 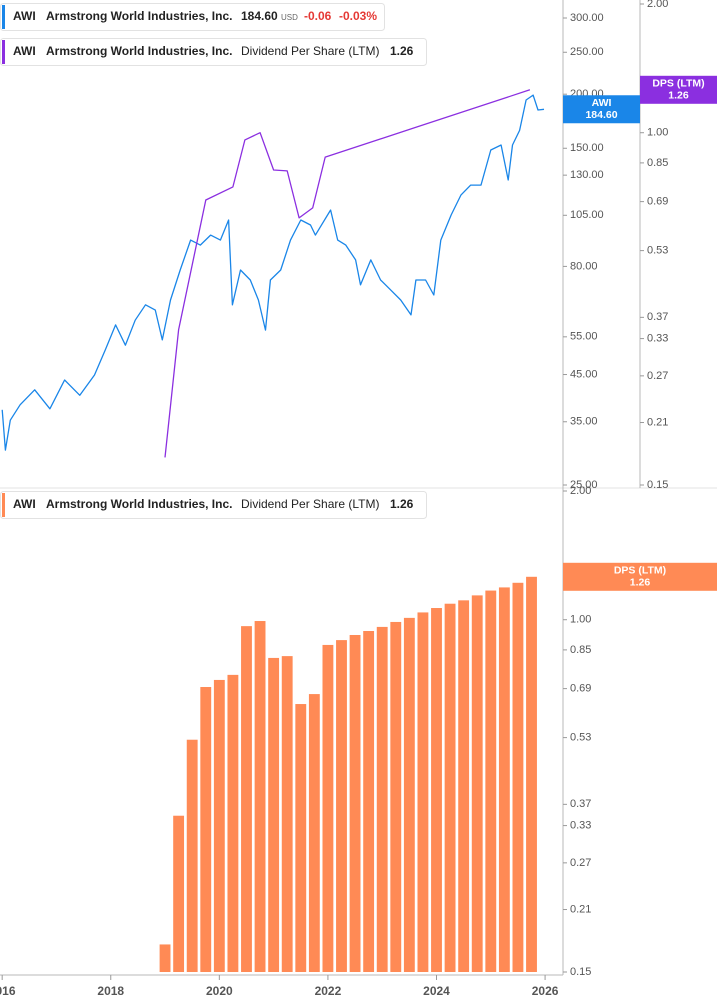 What do you see at coordinates (587, 18) in the screenshot?
I see `tick-label: 300.00` at bounding box center [587, 18].